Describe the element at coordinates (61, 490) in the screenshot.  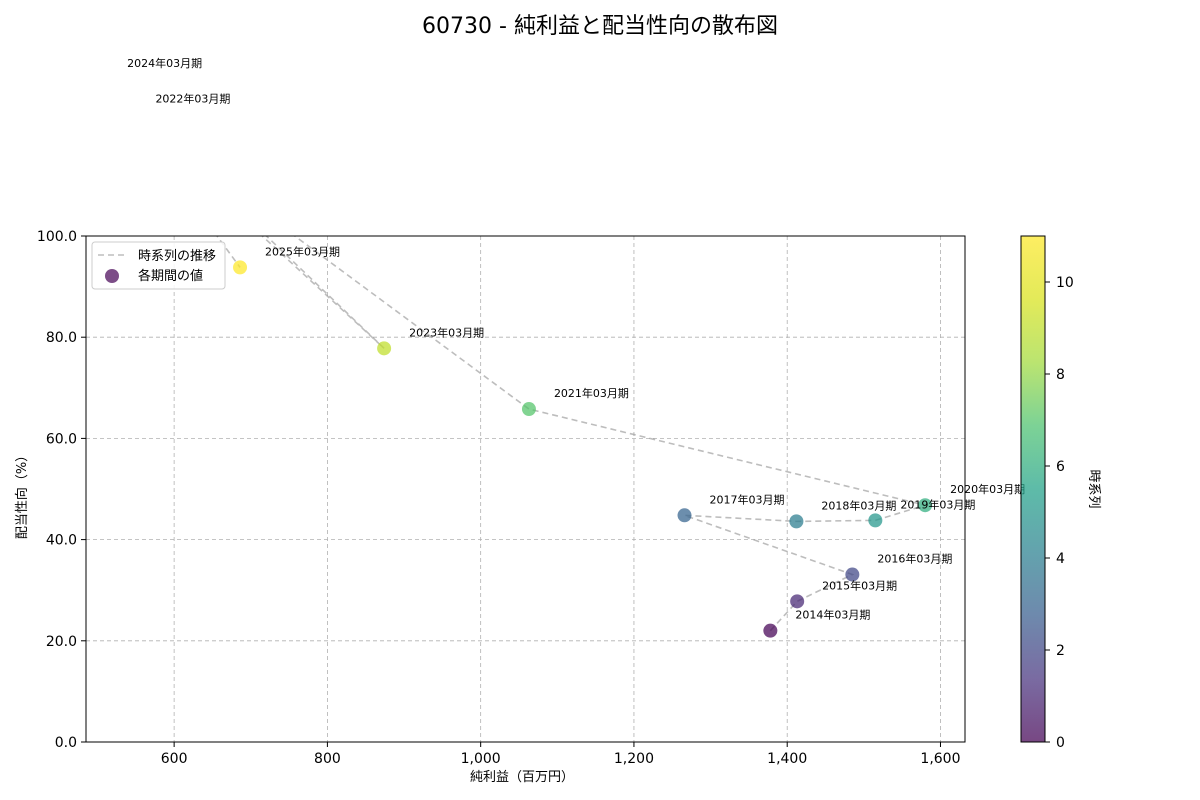
I see `y-axis-ticks: 0.0 20.0 40.0 60.0 80.0 100.0` at that location.